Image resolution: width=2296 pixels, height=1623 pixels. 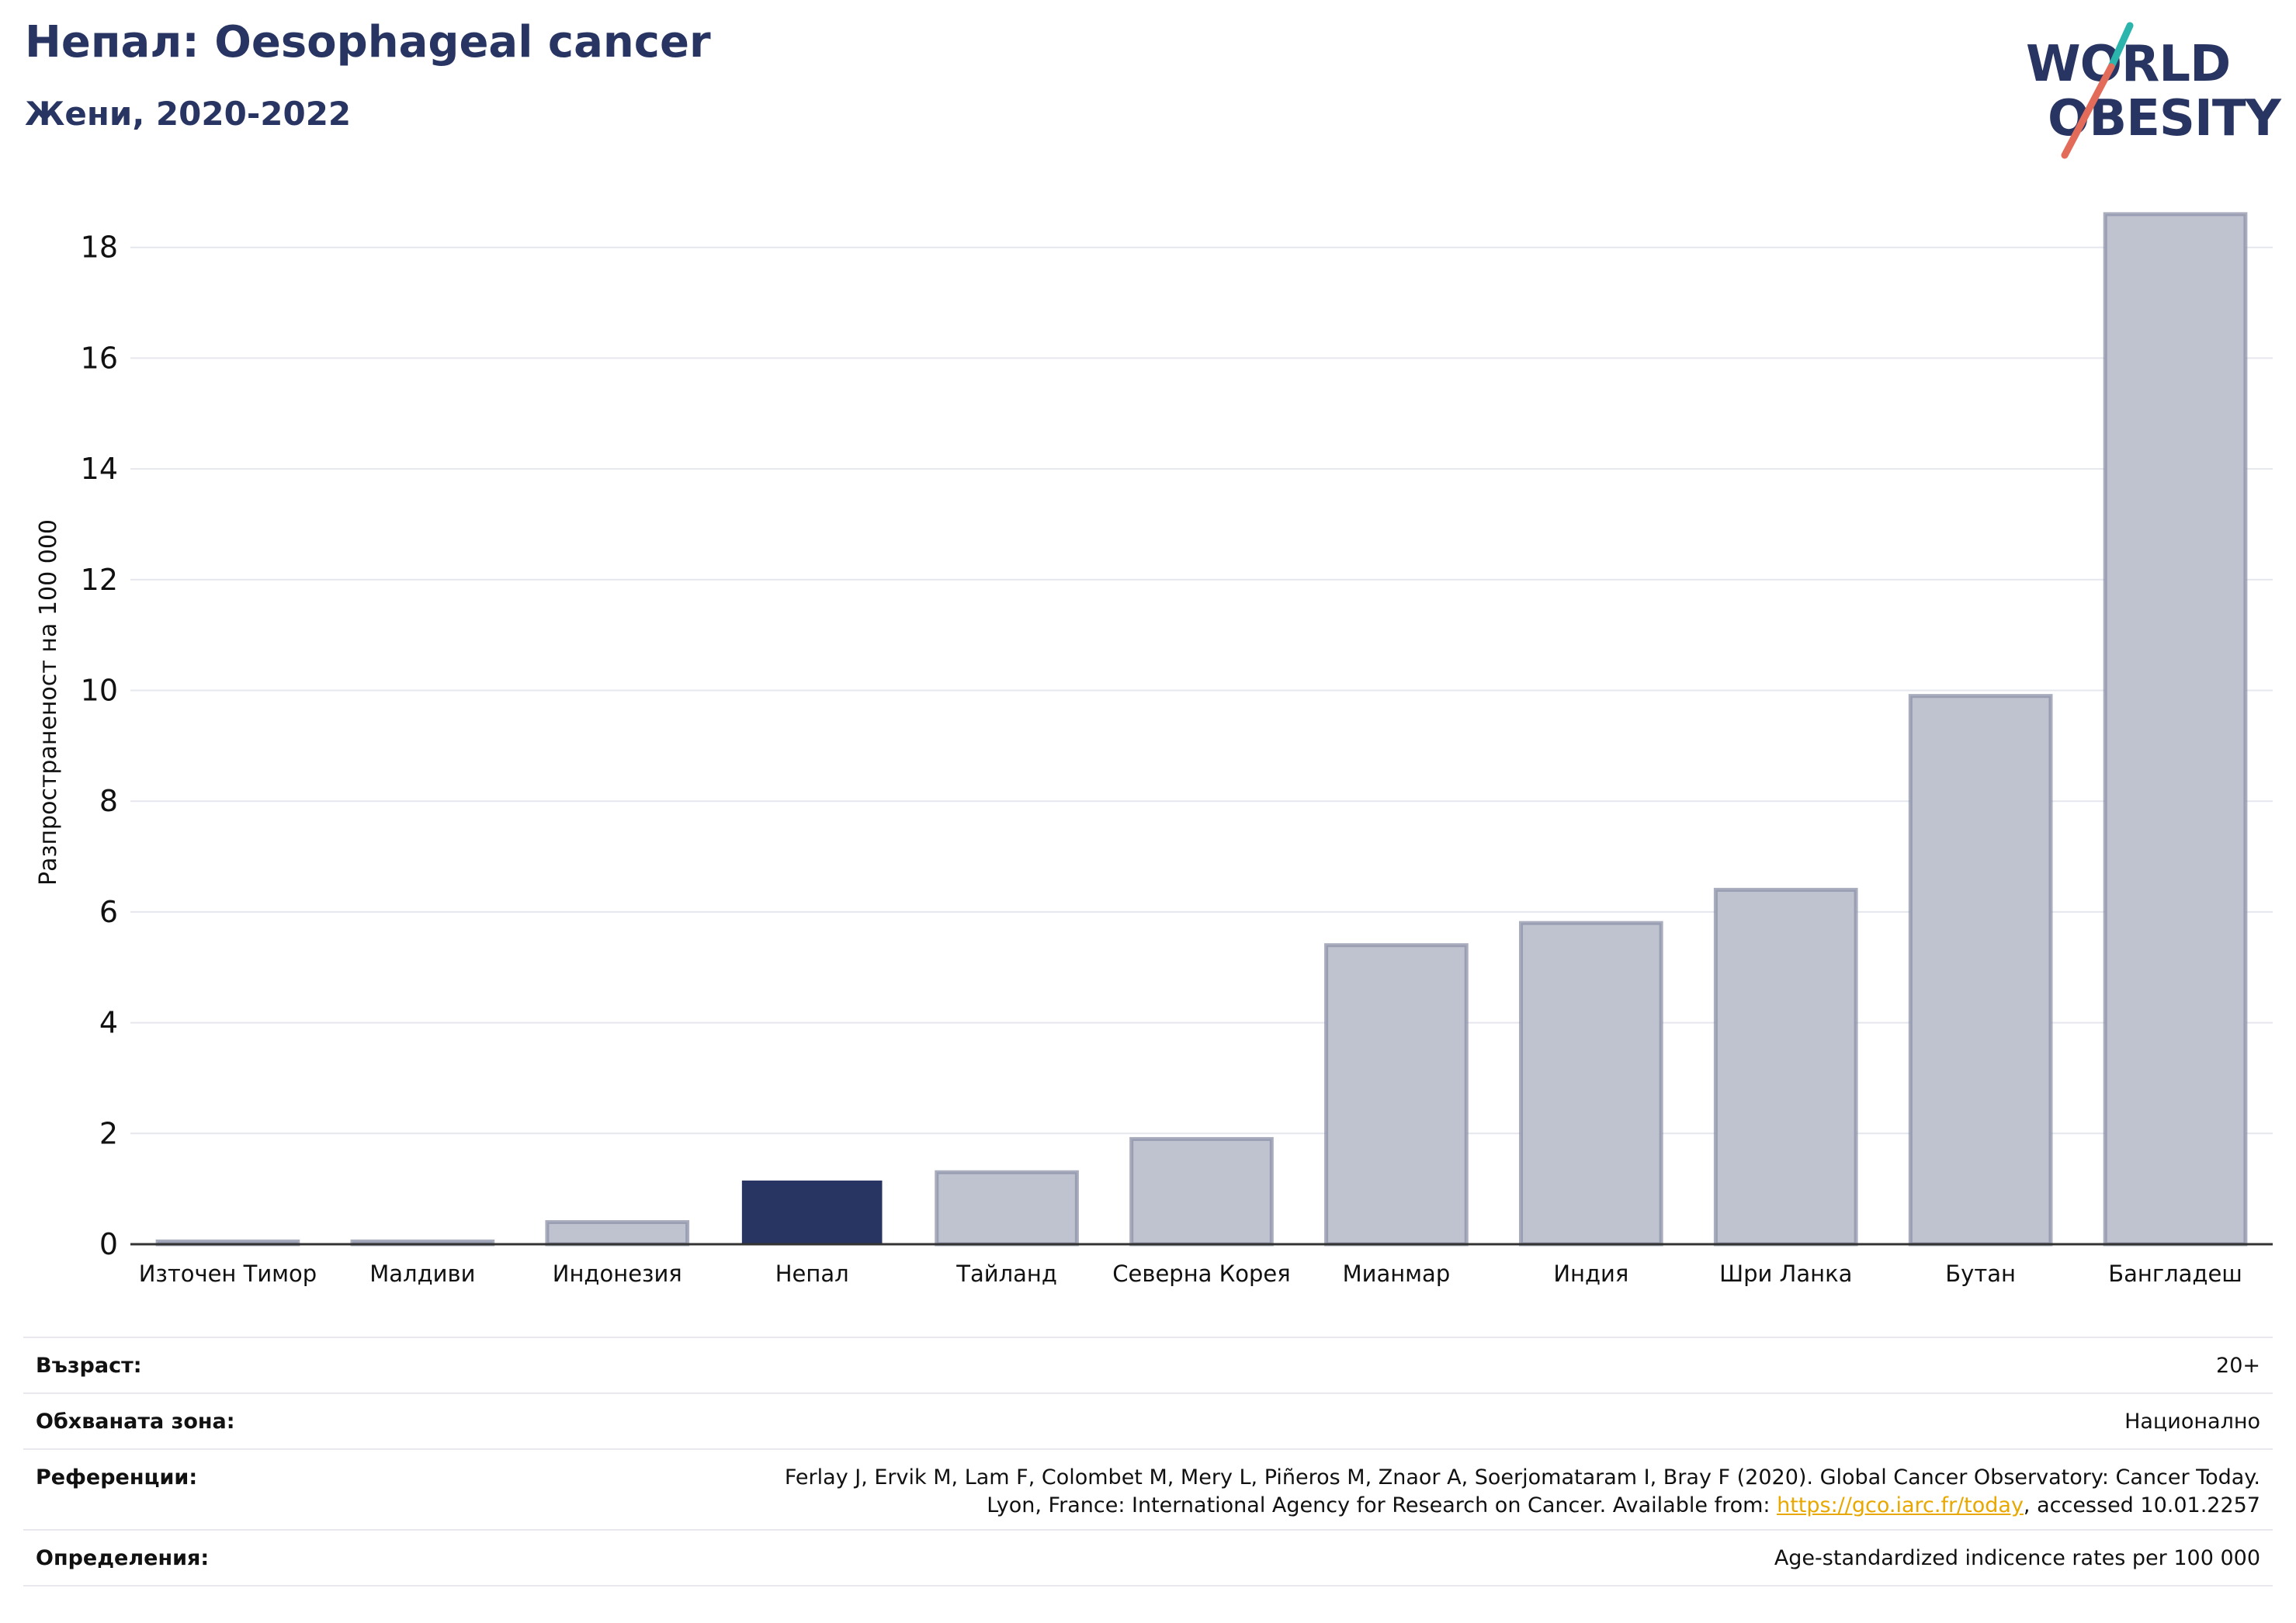 What do you see at coordinates (617, 1274) in the screenshot?
I see `x-tick-label: Индонезия` at bounding box center [617, 1274].